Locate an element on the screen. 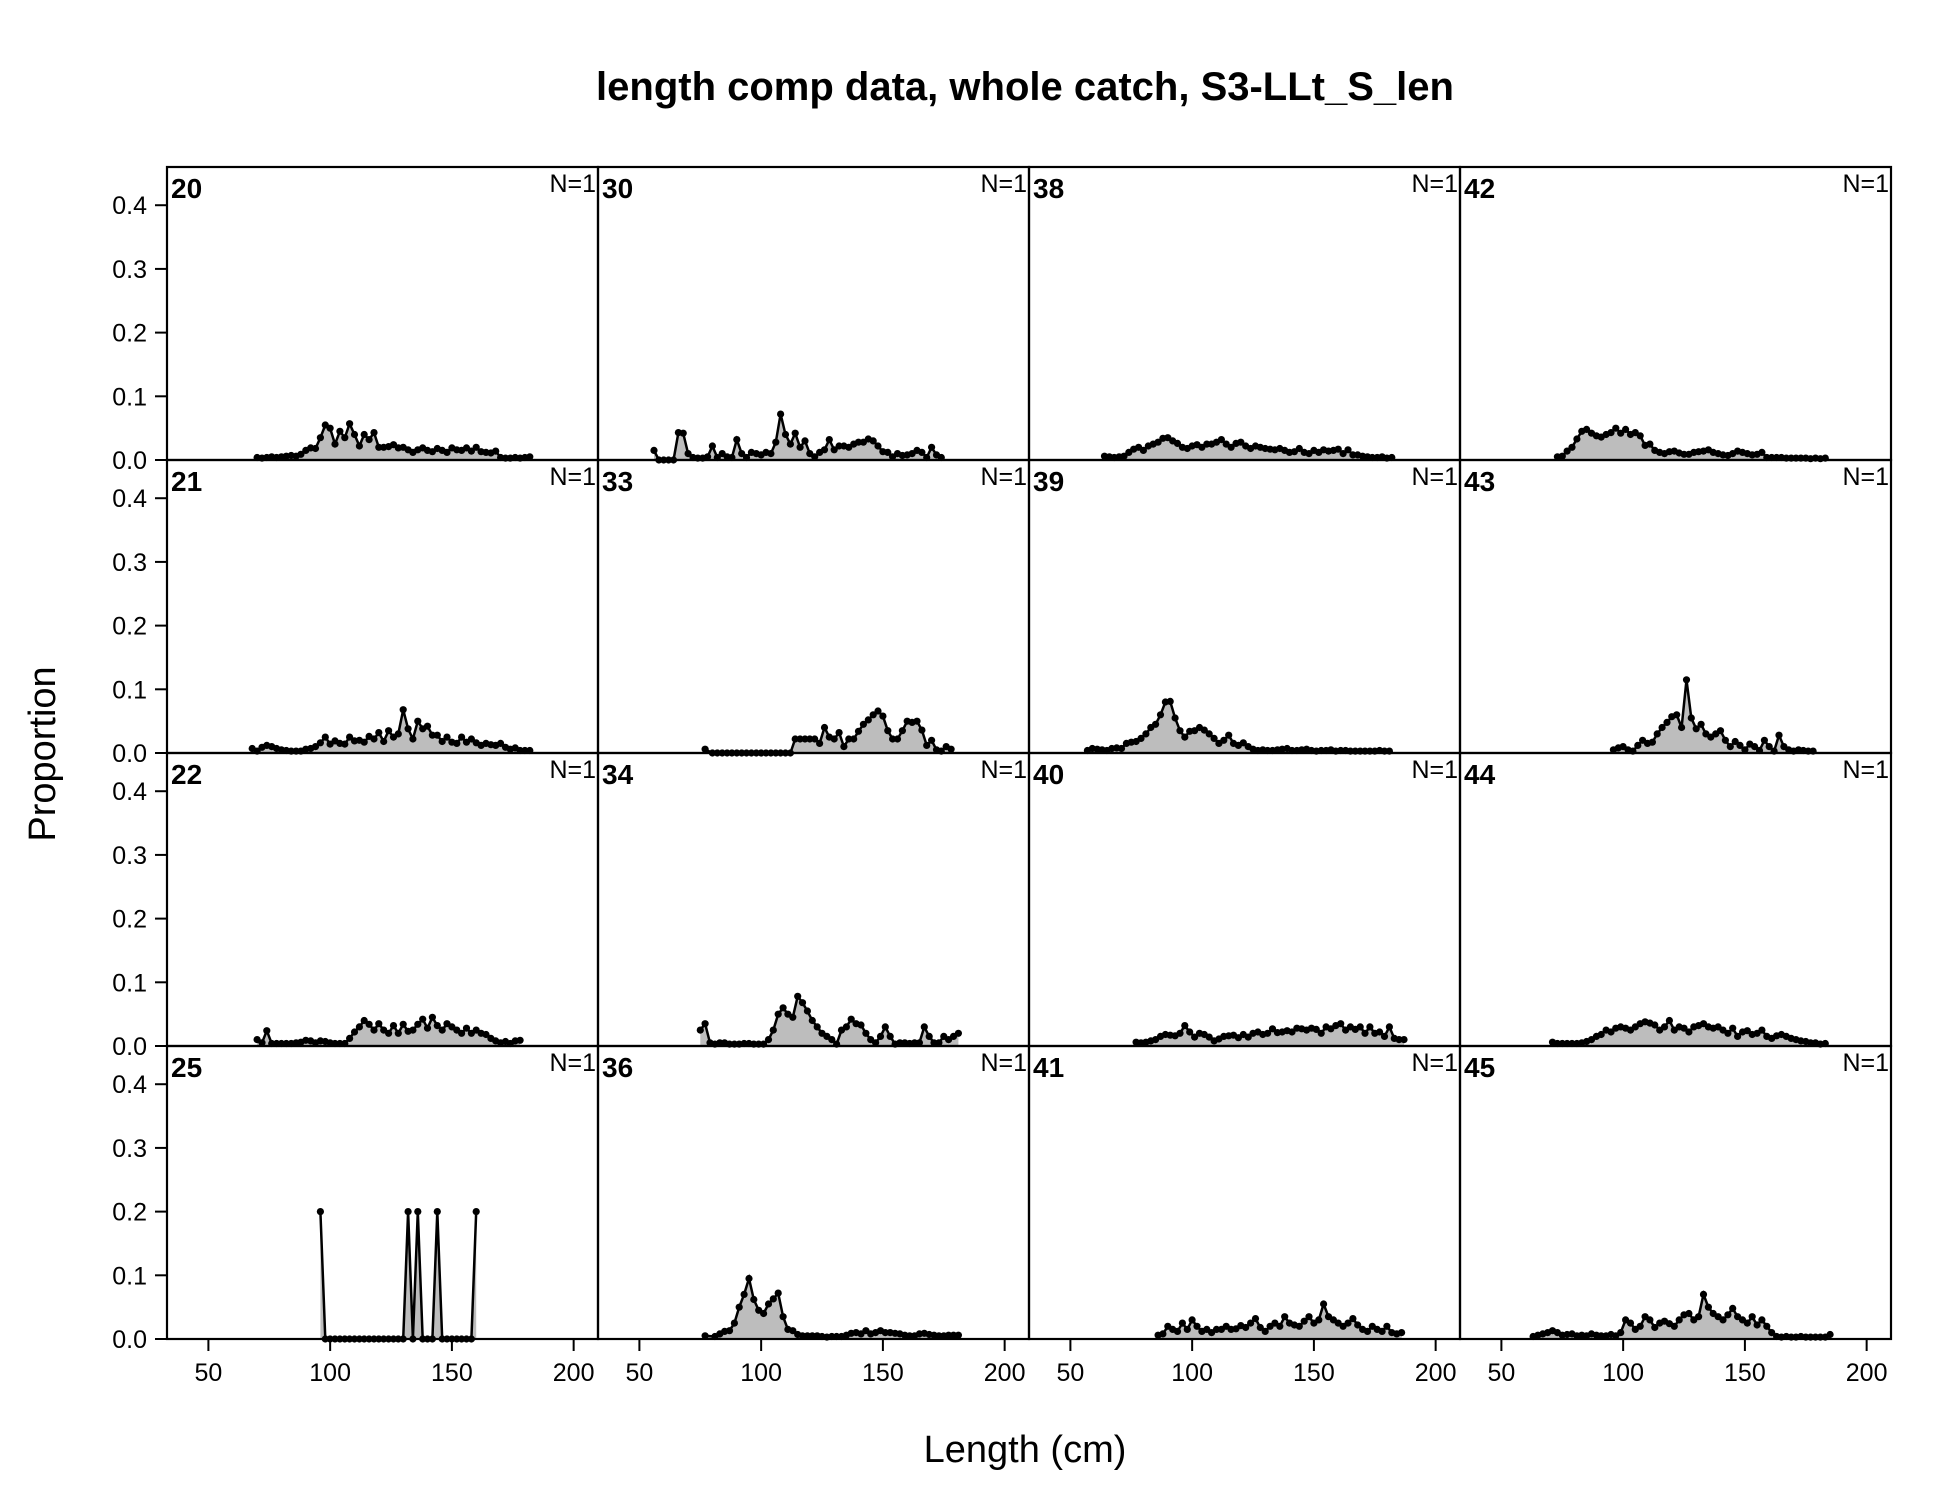 The height and width of the screenshot is (1500, 1950). y-tick-label: 0.4 is located at coordinates (129, 792).